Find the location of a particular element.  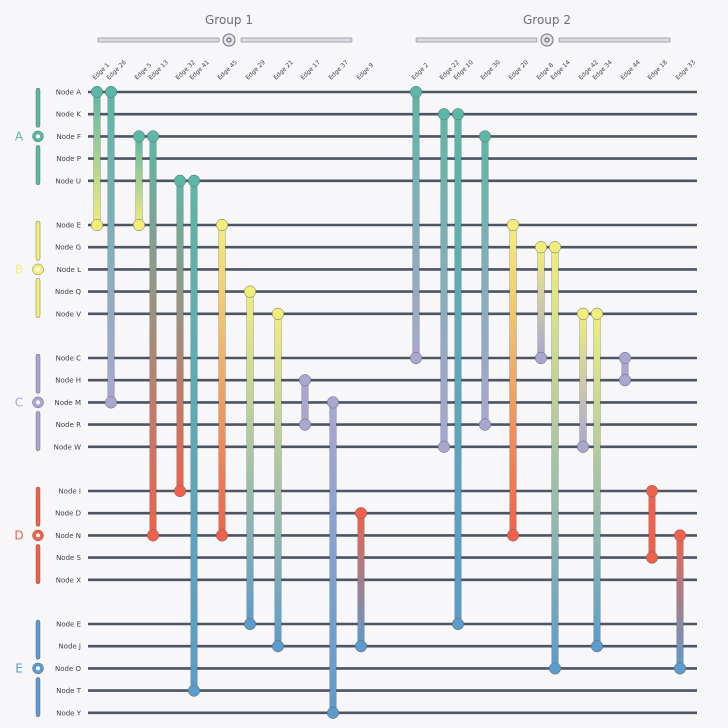

node-row: Node O is located at coordinates (376, 669).